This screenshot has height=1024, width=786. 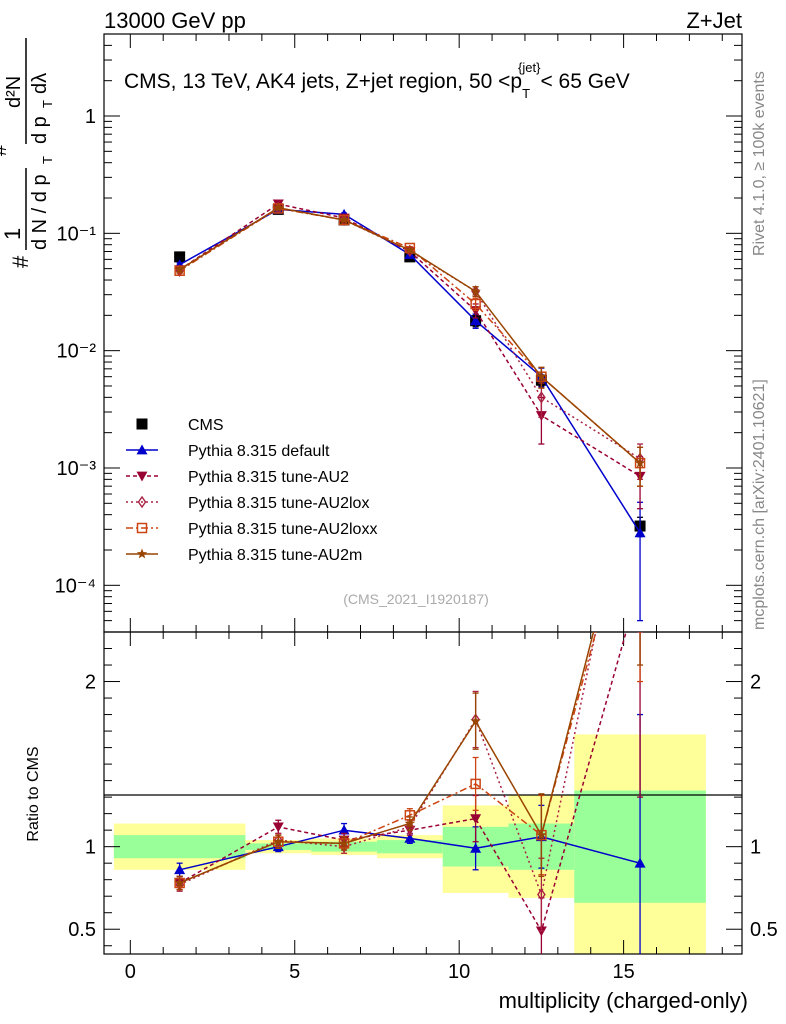 I want to click on legend-label-3: Pythia 8.315 tune-AU2lox, so click(x=278, y=503).